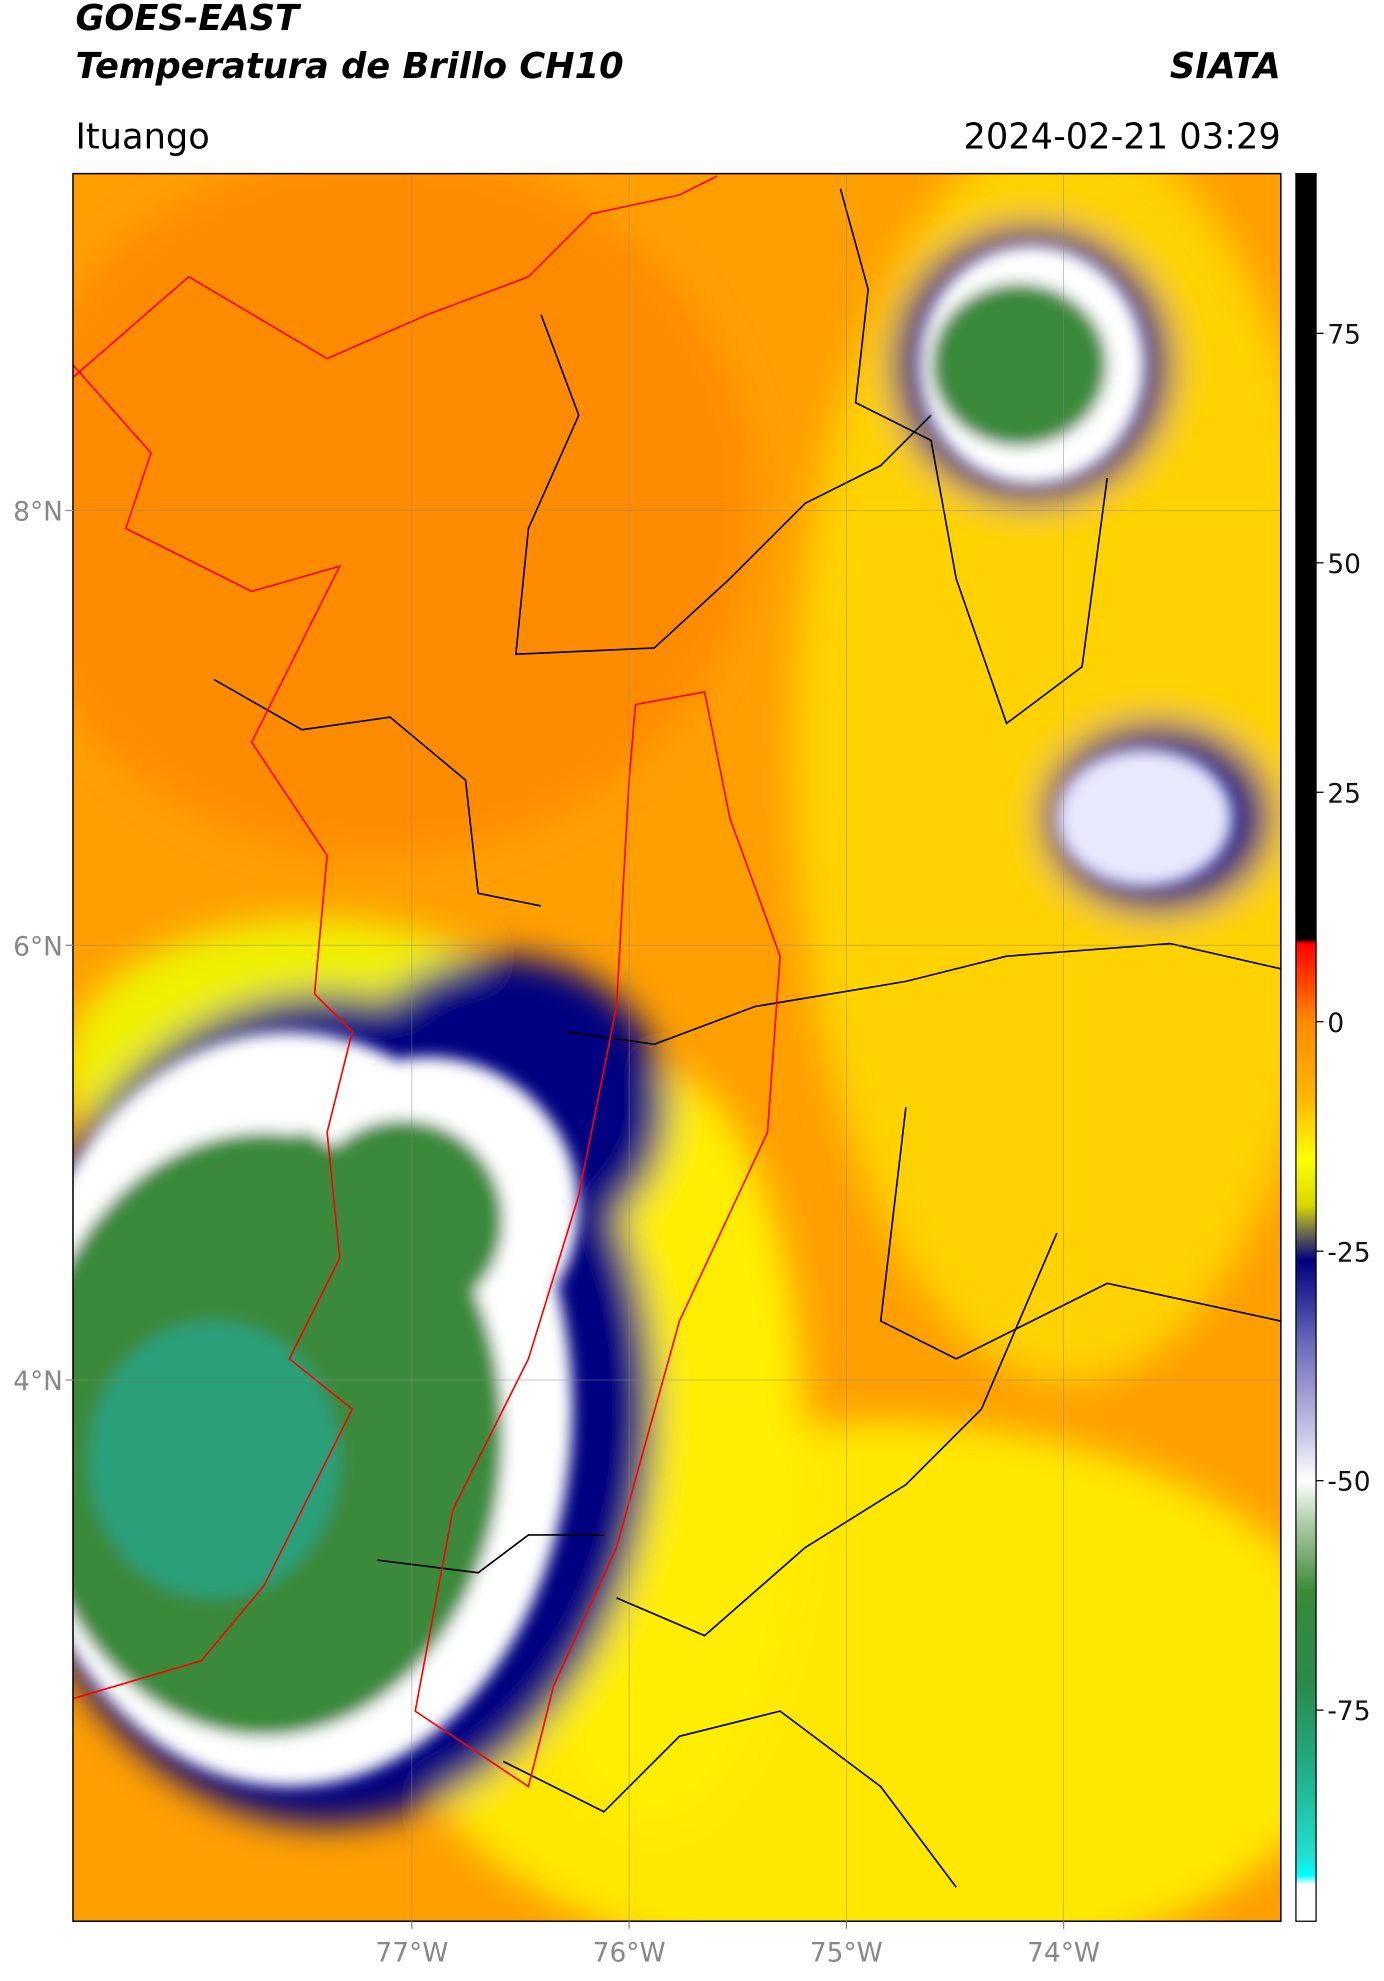  I want to click on y-tick-label: 8°N, so click(38, 512).